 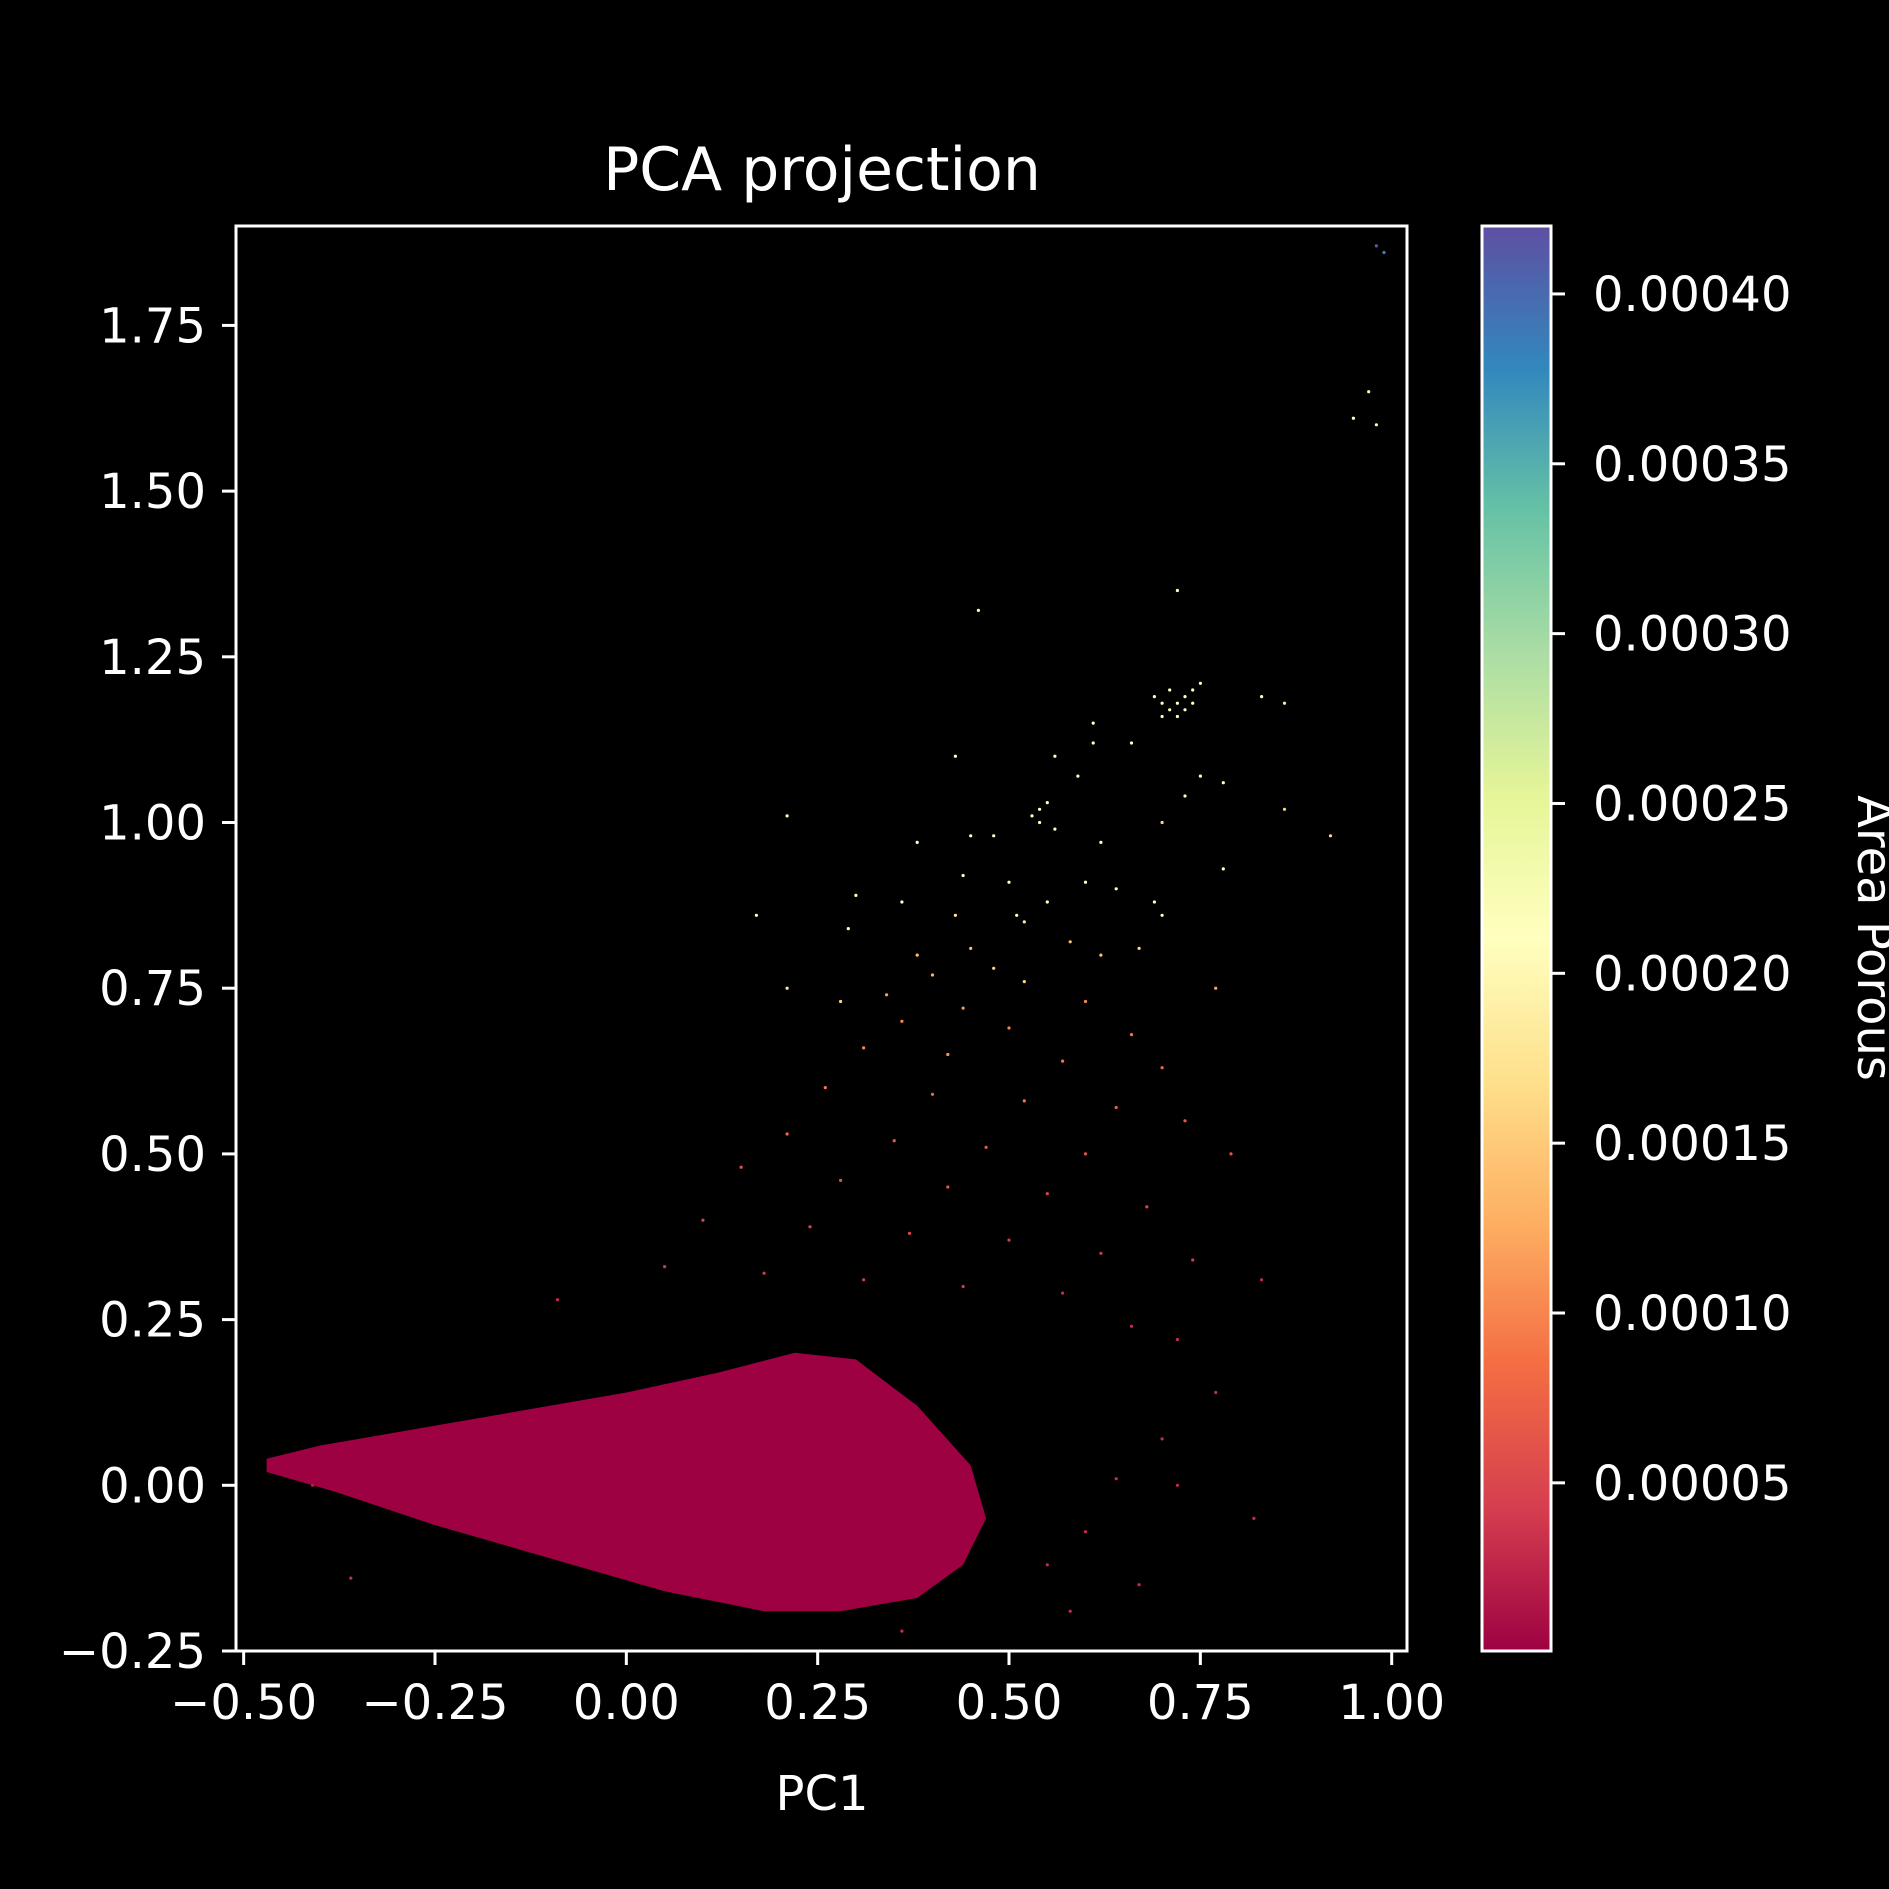 I want to click on colorbar-tick-label: 0.00035, so click(x=1692, y=465).